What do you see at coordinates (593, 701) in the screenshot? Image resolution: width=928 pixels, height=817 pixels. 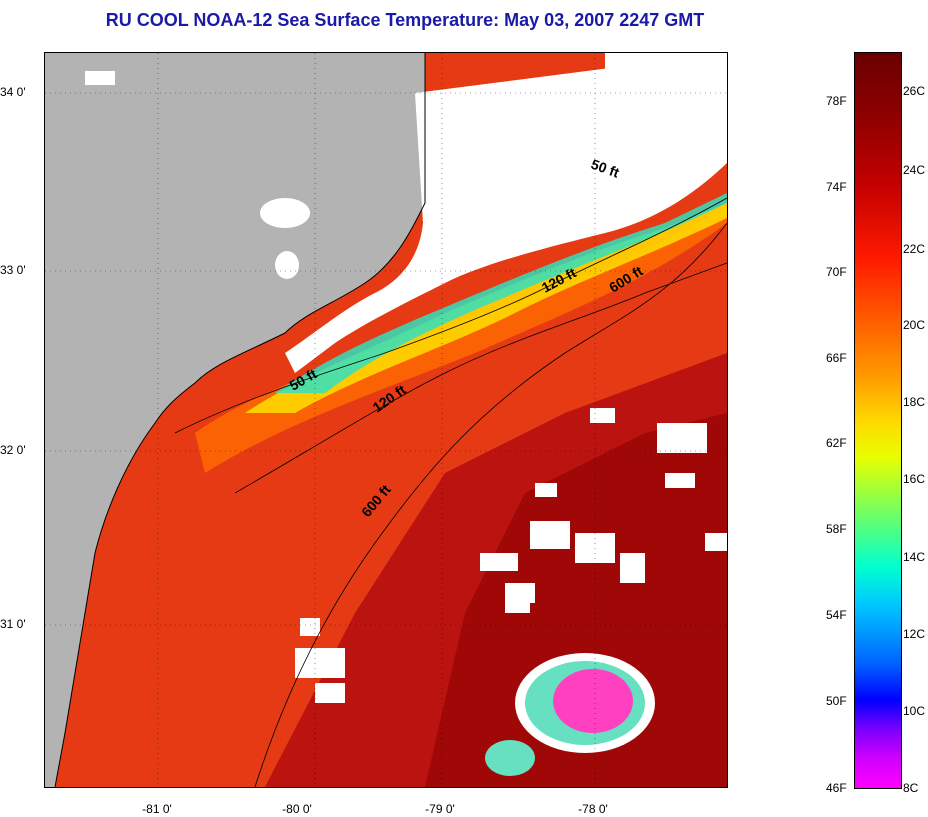 I see `eddy-cold-core` at bounding box center [593, 701].